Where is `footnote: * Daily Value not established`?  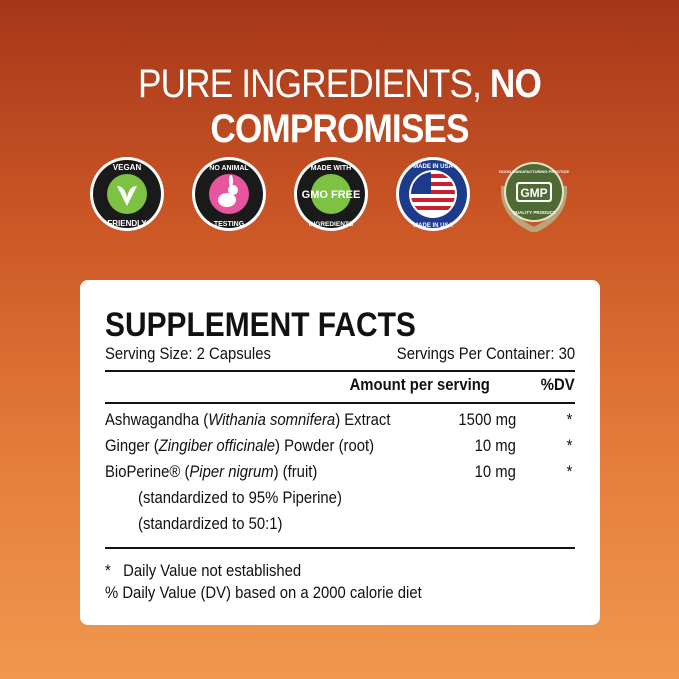 footnote: * Daily Value not established is located at coordinates (203, 571).